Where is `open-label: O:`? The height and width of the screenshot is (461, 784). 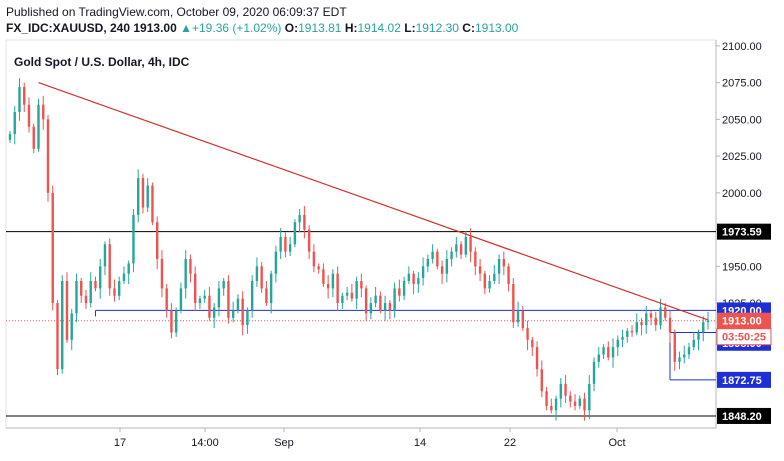
open-label: O: is located at coordinates (291, 28).